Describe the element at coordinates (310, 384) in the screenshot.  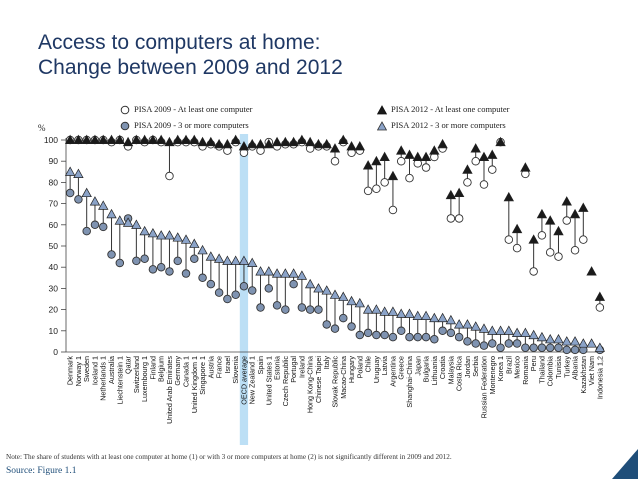
I see `x-category-label: Hong Kong-China` at that location.